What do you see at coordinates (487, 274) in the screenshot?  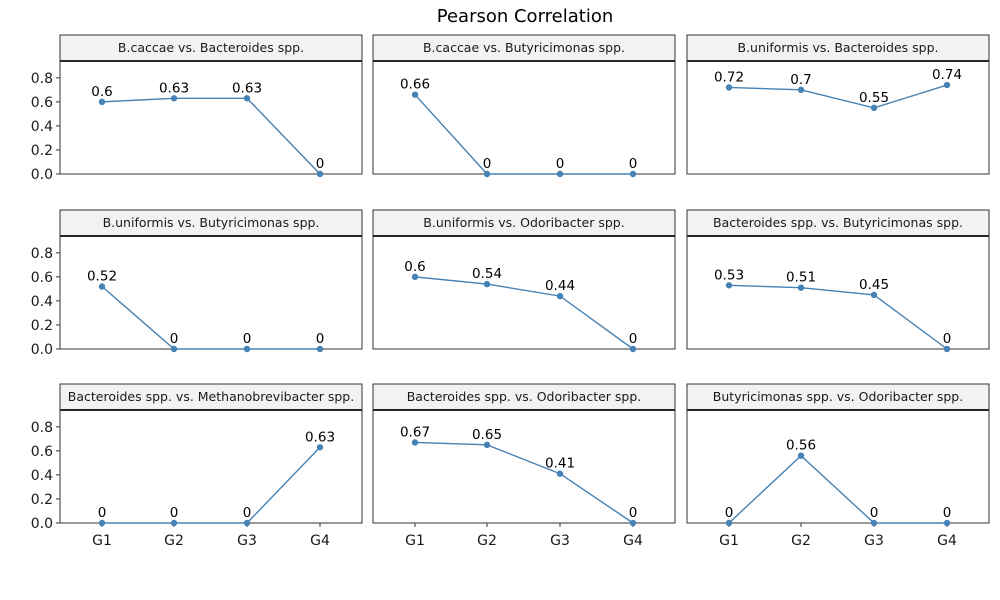 I see `panel-5-data-label-2: 0.54` at bounding box center [487, 274].